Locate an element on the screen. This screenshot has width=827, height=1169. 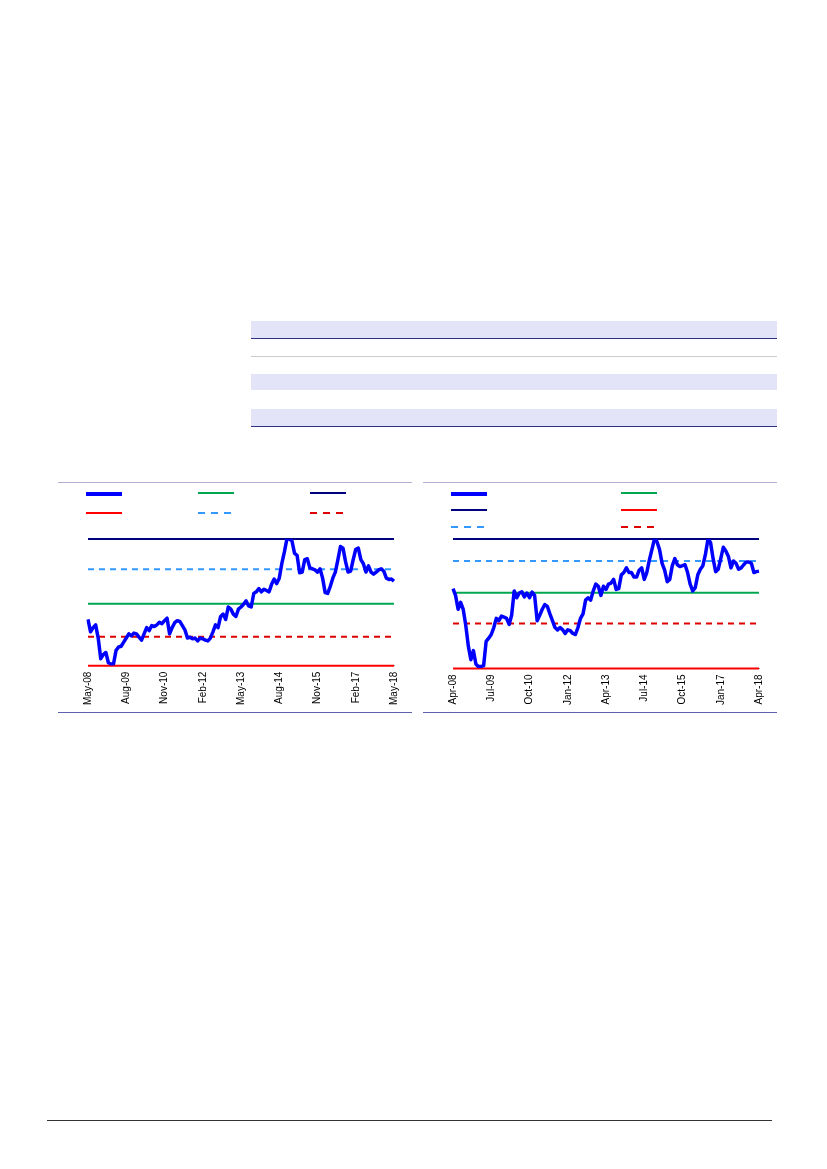
x-tick-label: Aug-09 is located at coordinates (125, 687).